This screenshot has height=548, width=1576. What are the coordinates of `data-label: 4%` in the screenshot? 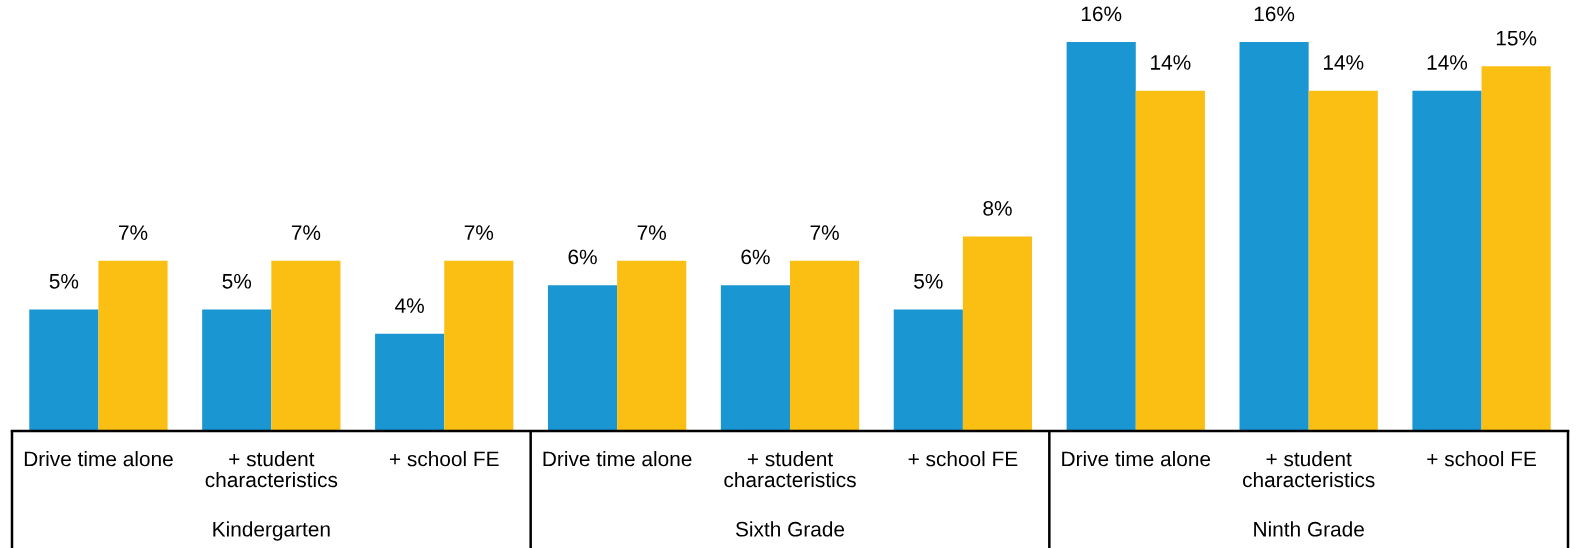 It's located at (409, 305).